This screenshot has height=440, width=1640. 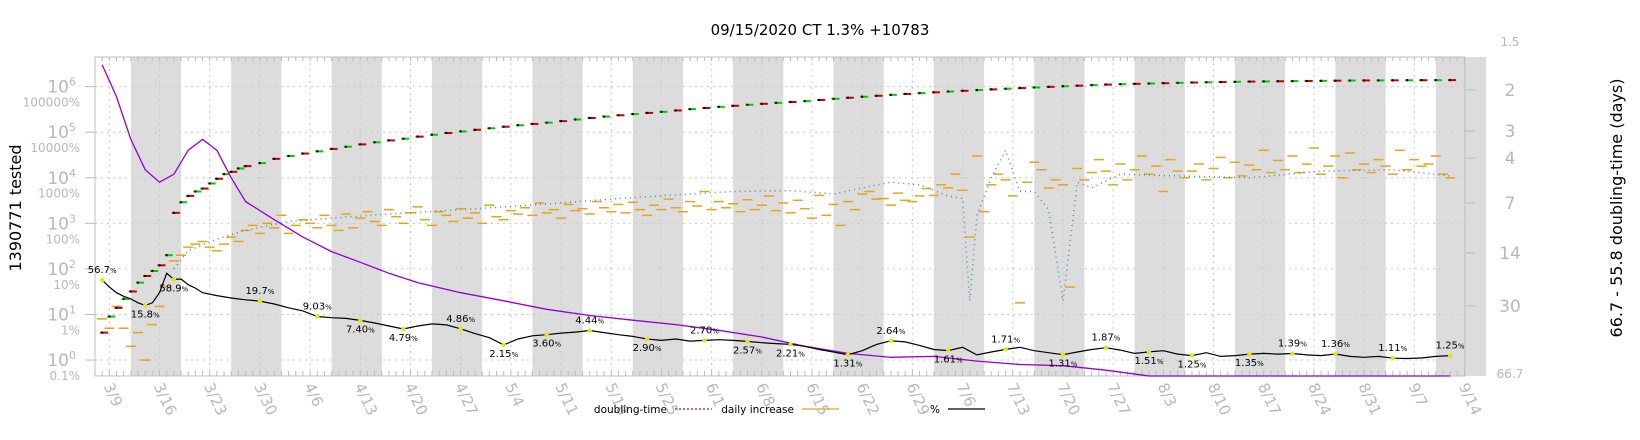 I want to click on left-count-tick-label: 10⁶, so click(x=61, y=87).